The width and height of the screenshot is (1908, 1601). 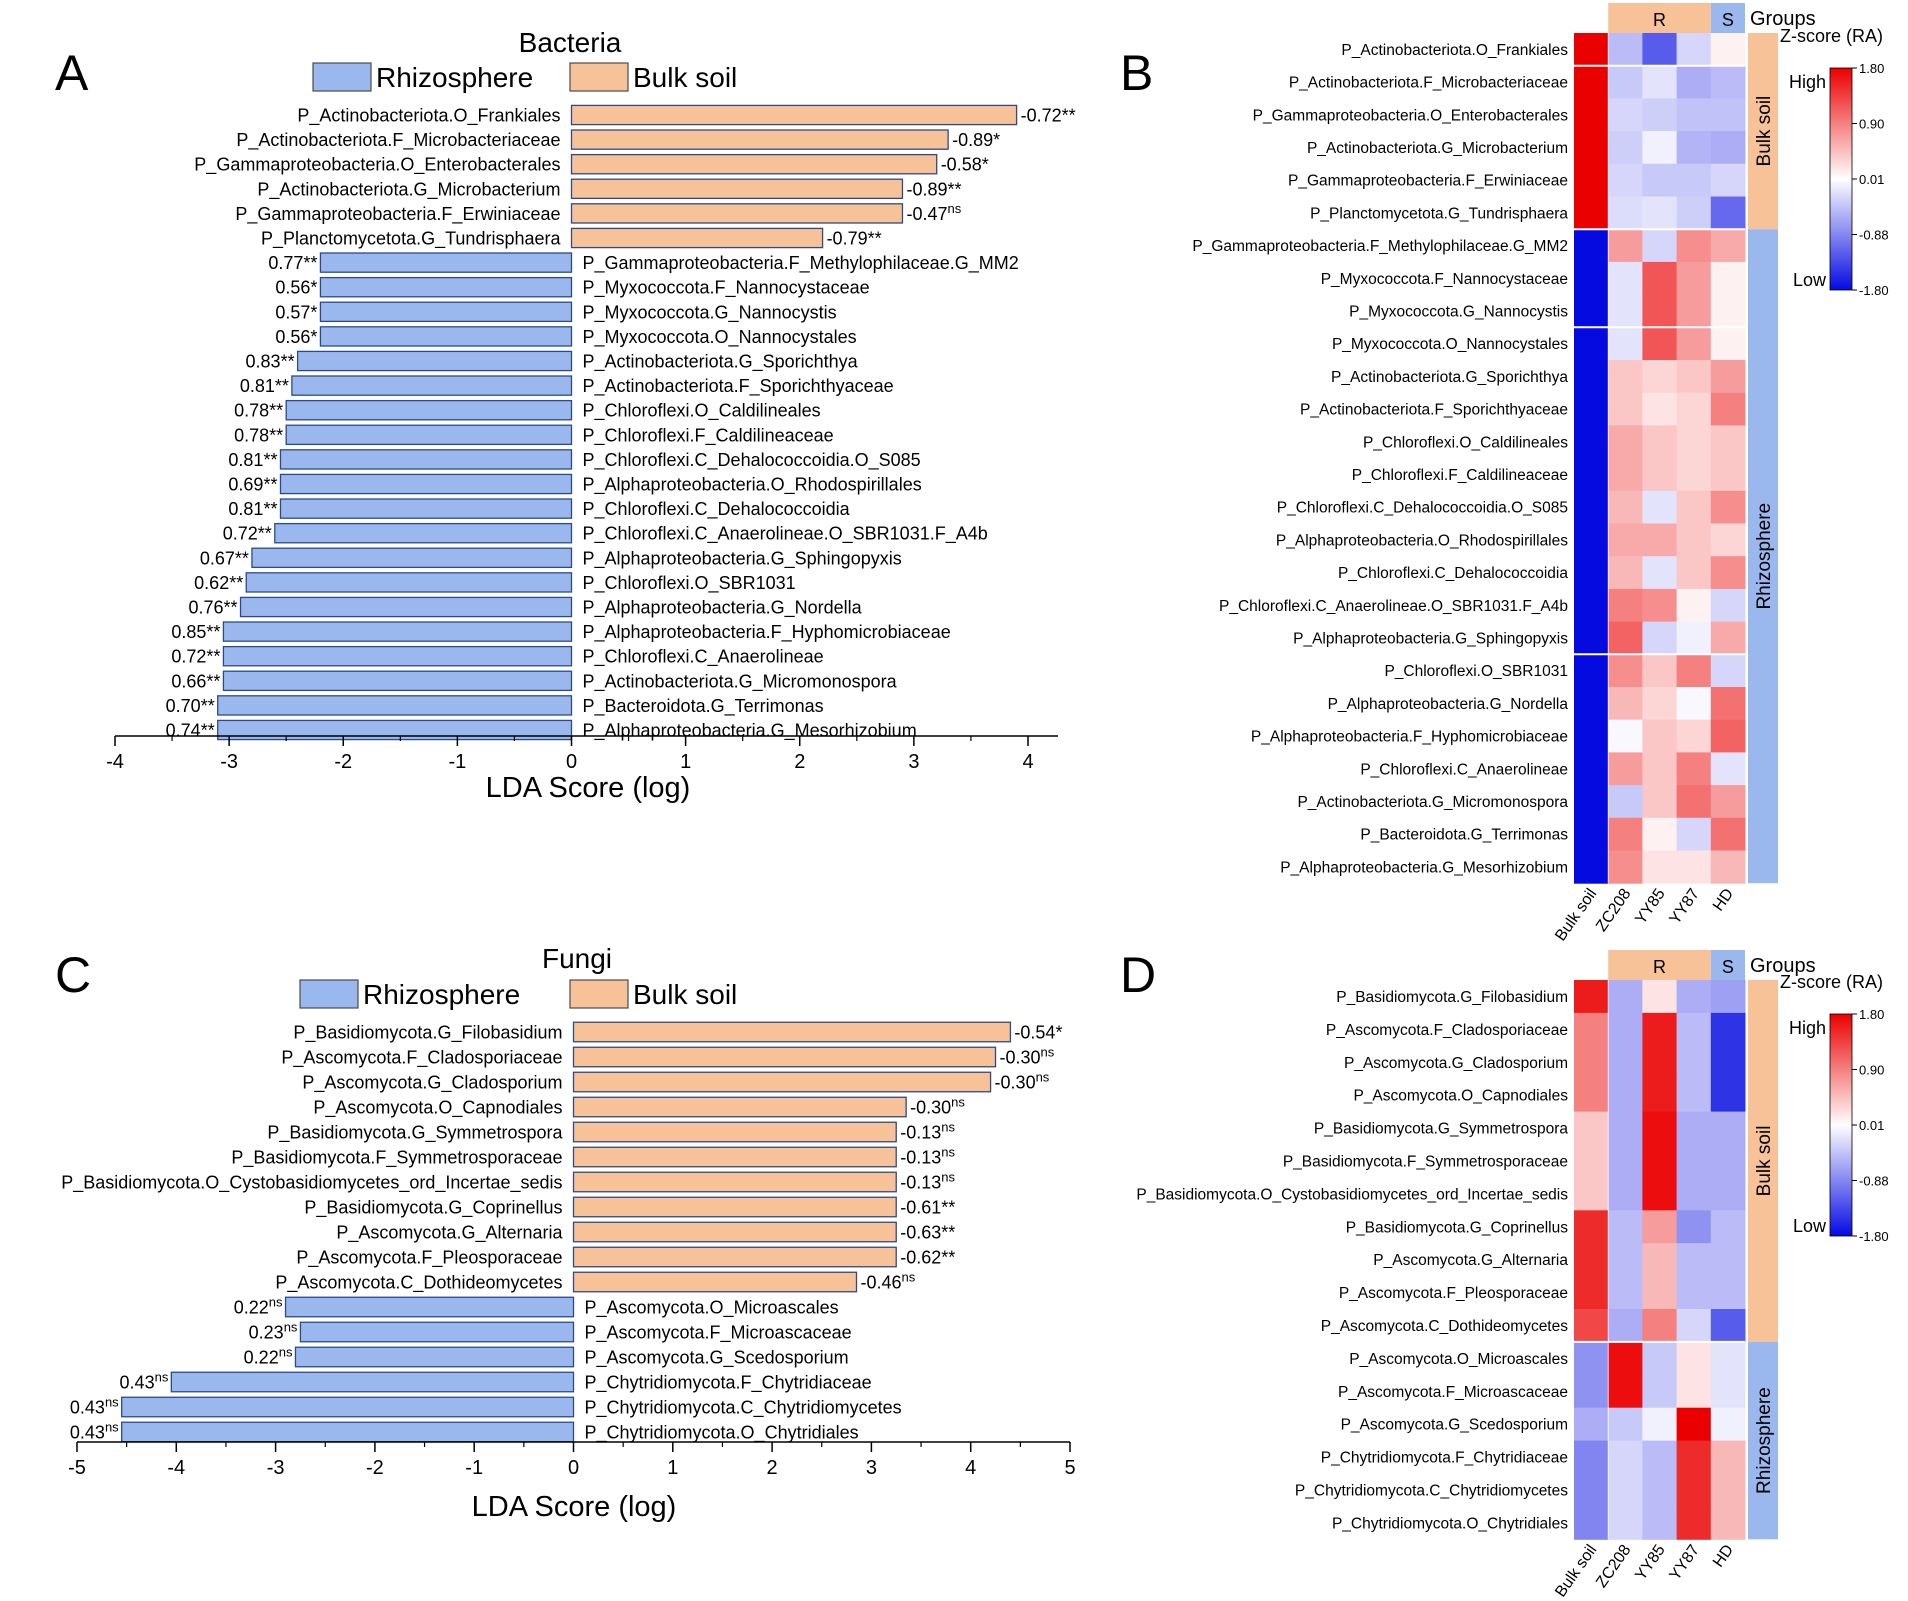 I want to click on legend-swatch-rhizosphere, so click(x=329, y=994).